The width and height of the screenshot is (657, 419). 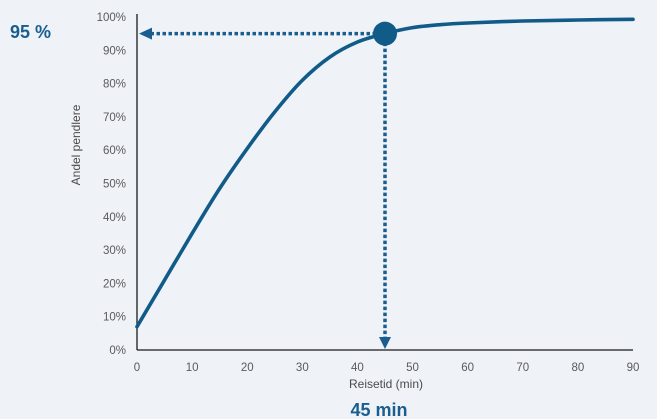 I want to click on x-axis-label: Reisetid (min), so click(x=386, y=384).